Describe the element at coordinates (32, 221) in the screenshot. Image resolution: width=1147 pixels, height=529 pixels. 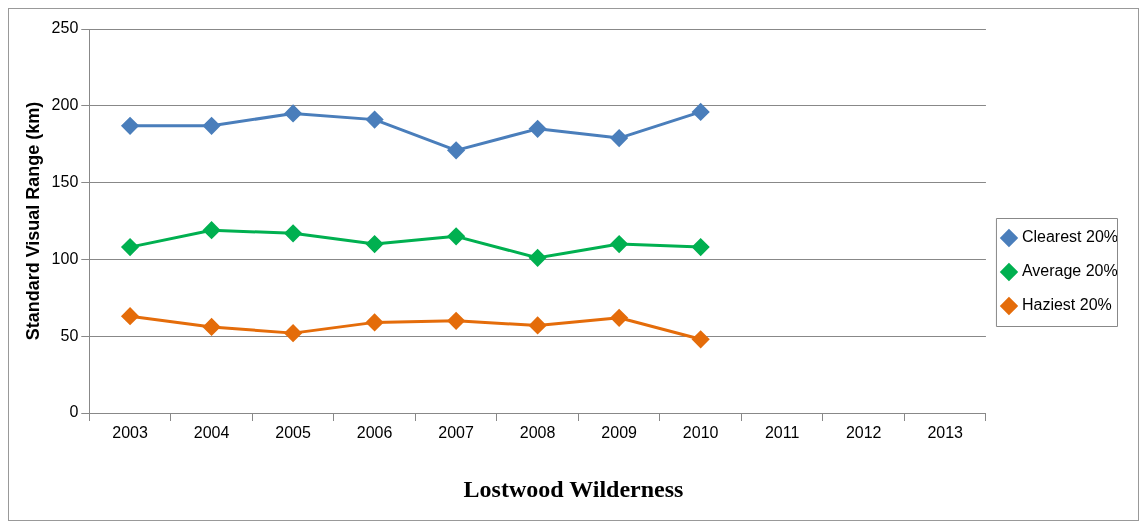
I see `y-axis-title: Standard Visual Range (km)` at that location.